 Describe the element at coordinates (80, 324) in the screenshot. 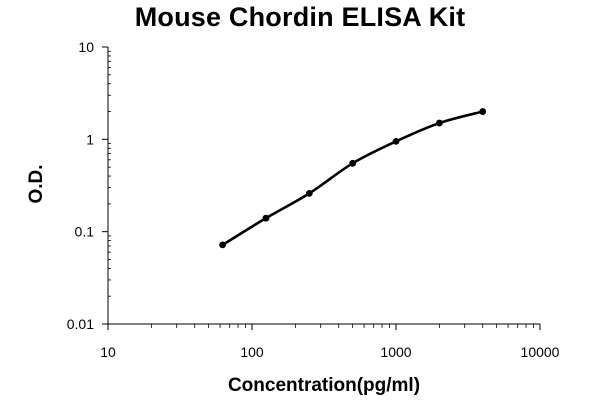

I see `y-tick-label: 0.01` at that location.